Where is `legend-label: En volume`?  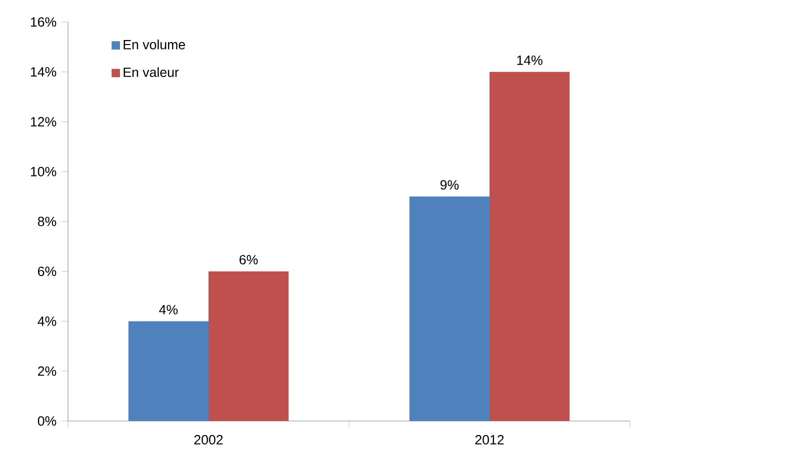 legend-label: En volume is located at coordinates (155, 45).